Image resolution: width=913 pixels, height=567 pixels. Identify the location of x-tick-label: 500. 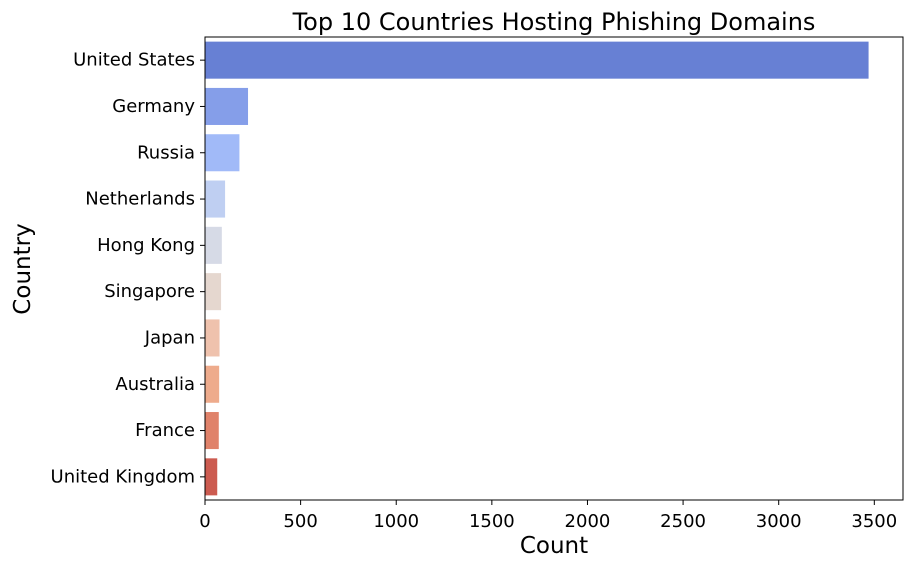
(300, 521).